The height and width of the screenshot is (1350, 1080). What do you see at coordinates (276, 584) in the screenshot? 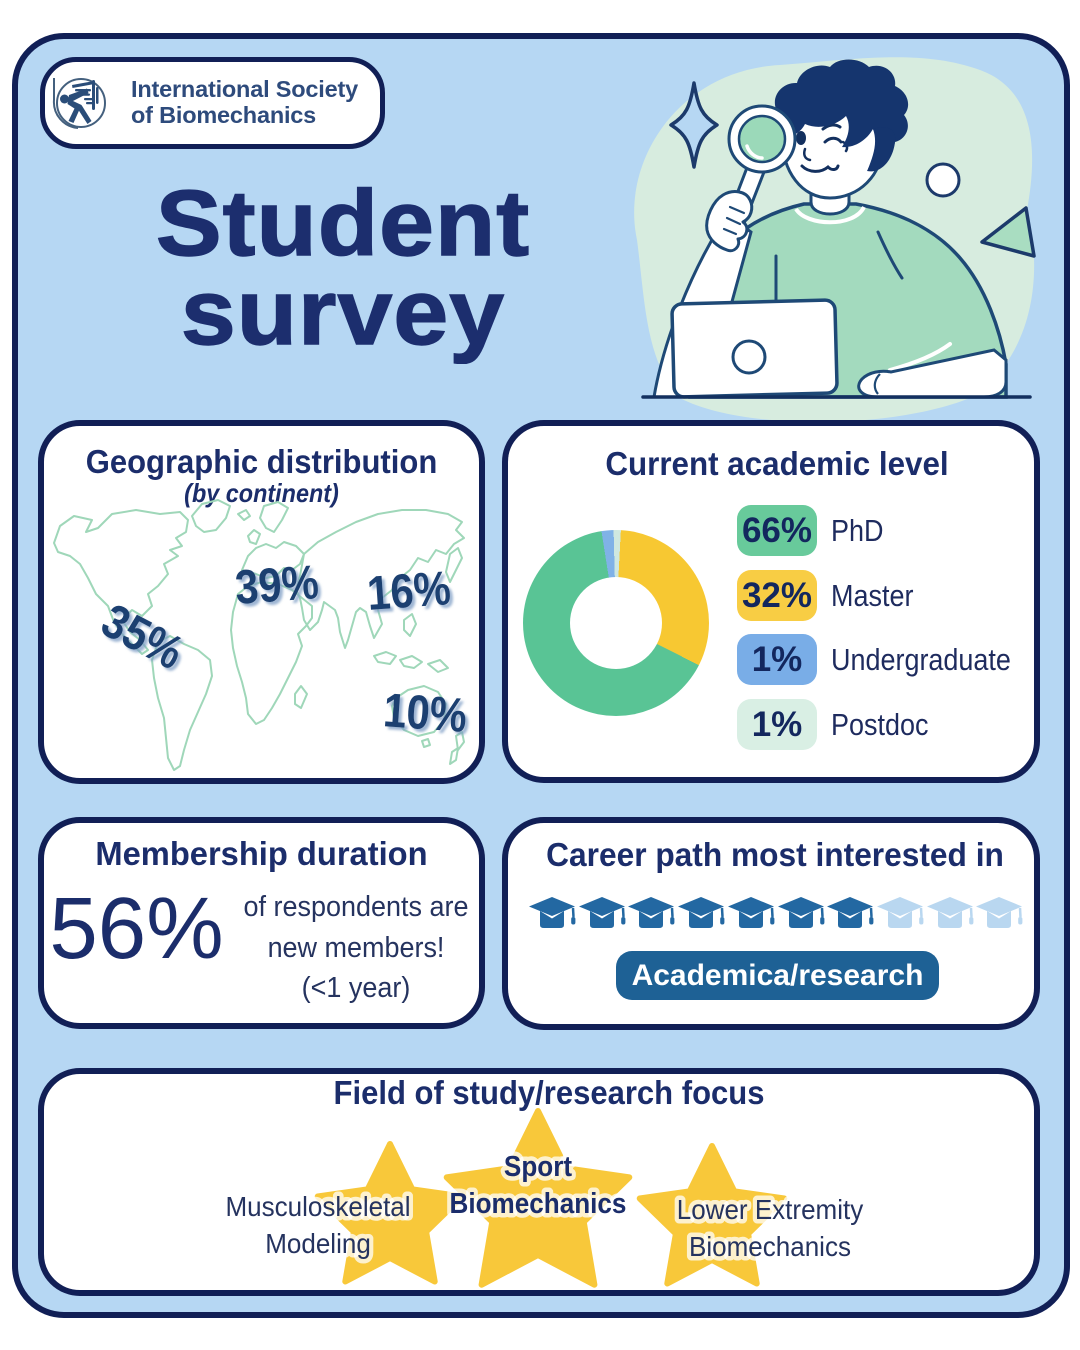
I see `svg-text: 39%` at bounding box center [276, 584].